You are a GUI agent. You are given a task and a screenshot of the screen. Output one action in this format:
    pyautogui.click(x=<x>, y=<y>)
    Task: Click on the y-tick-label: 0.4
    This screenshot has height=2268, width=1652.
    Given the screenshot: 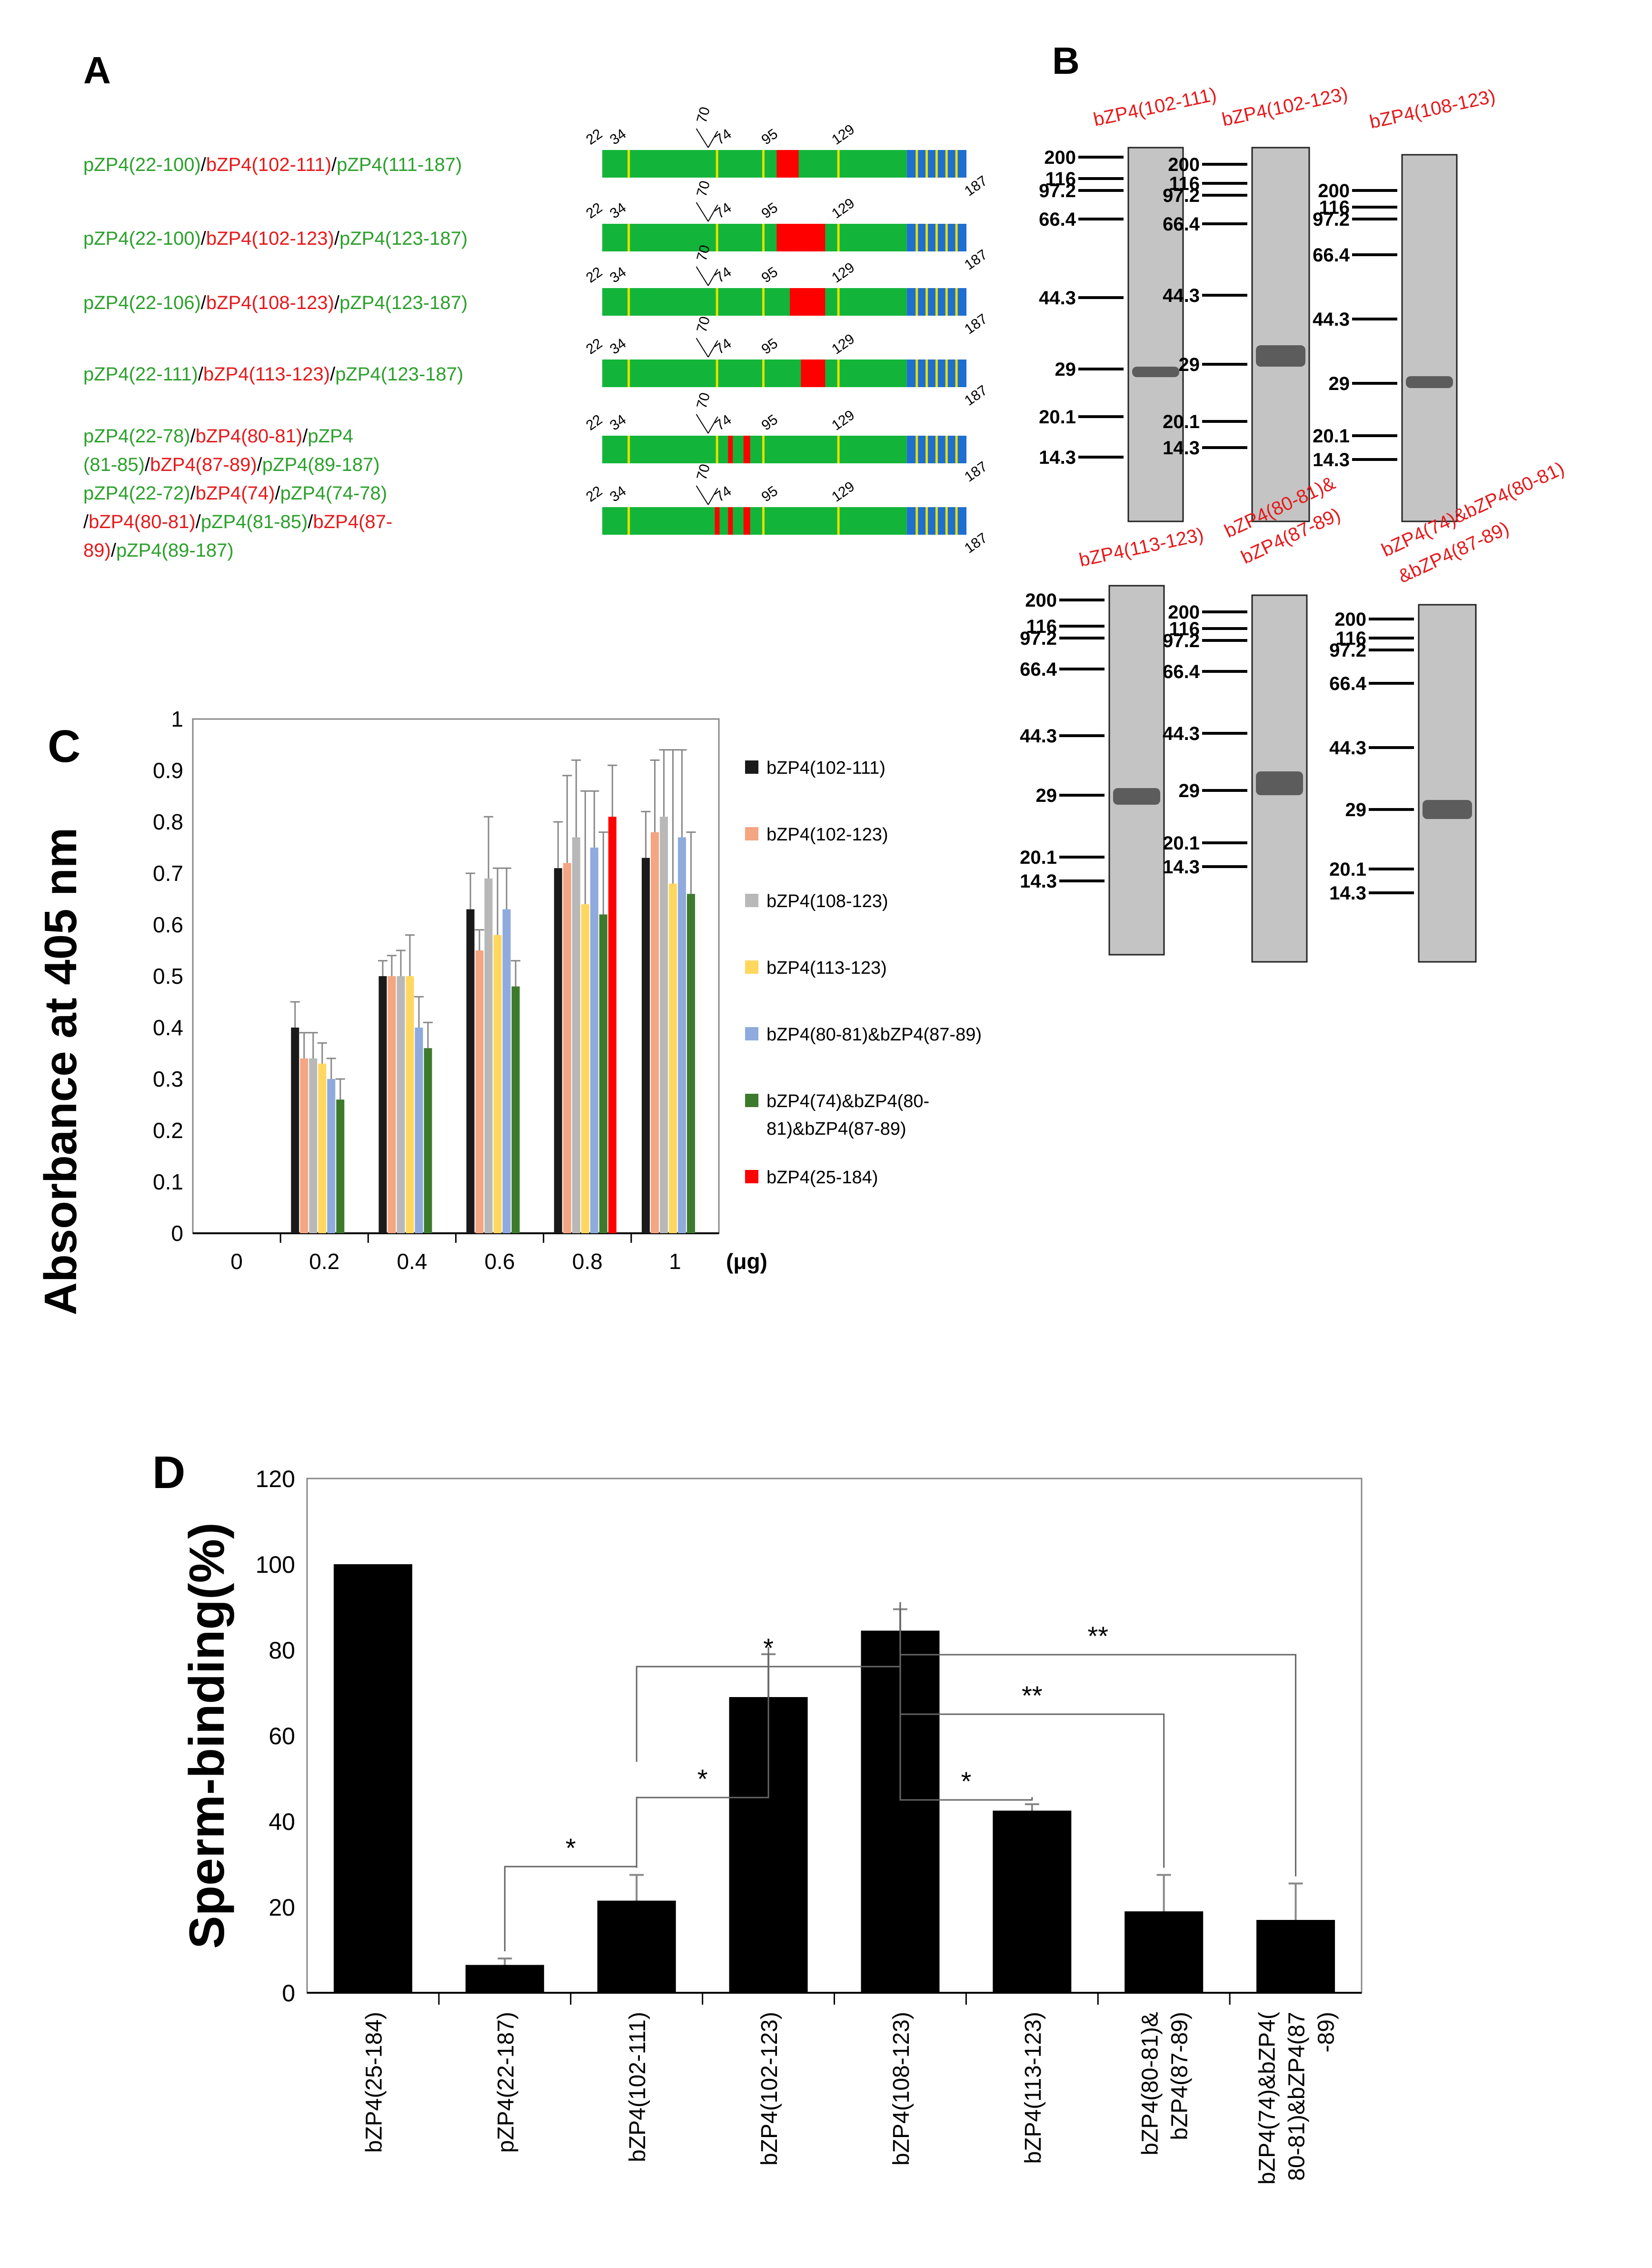 What is the action you would take?
    pyautogui.click(x=168, y=1027)
    